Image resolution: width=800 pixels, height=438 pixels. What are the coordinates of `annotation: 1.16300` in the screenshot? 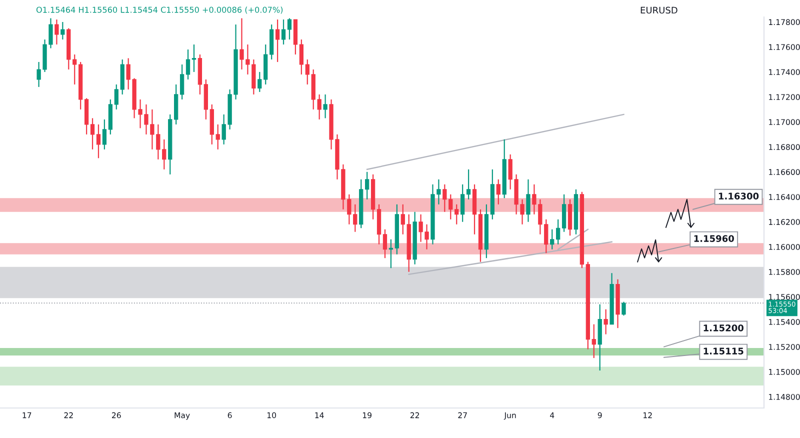 It's located at (738, 196).